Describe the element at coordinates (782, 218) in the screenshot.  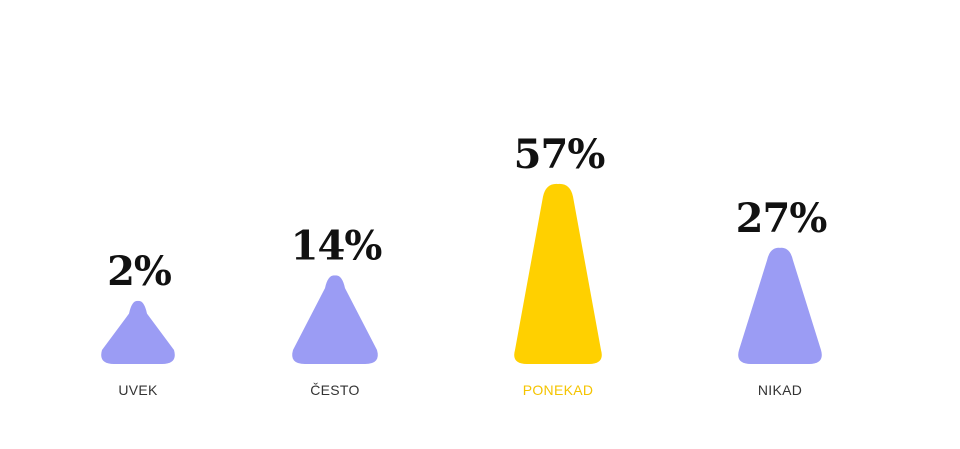
I see `value-label: 27%` at that location.